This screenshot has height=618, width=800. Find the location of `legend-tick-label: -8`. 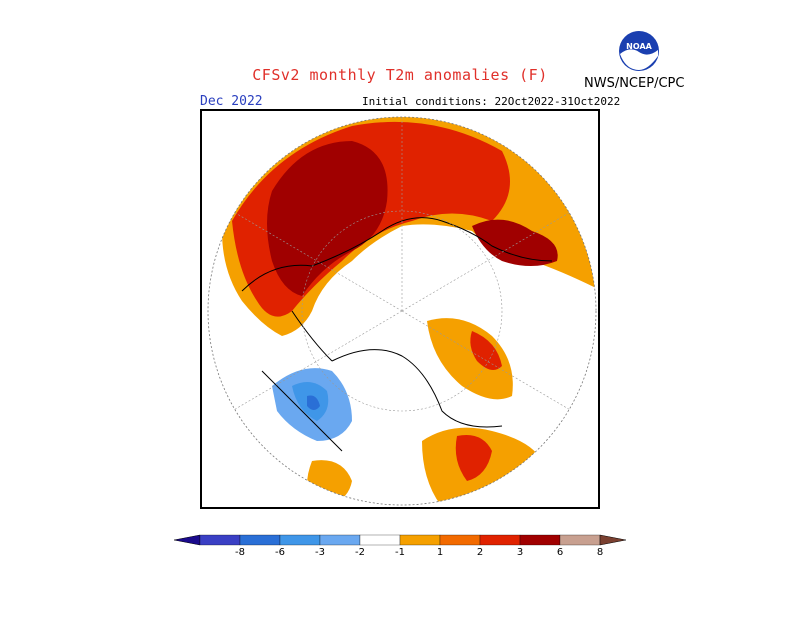

legend-tick-label: -8 is located at coordinates (240, 552).